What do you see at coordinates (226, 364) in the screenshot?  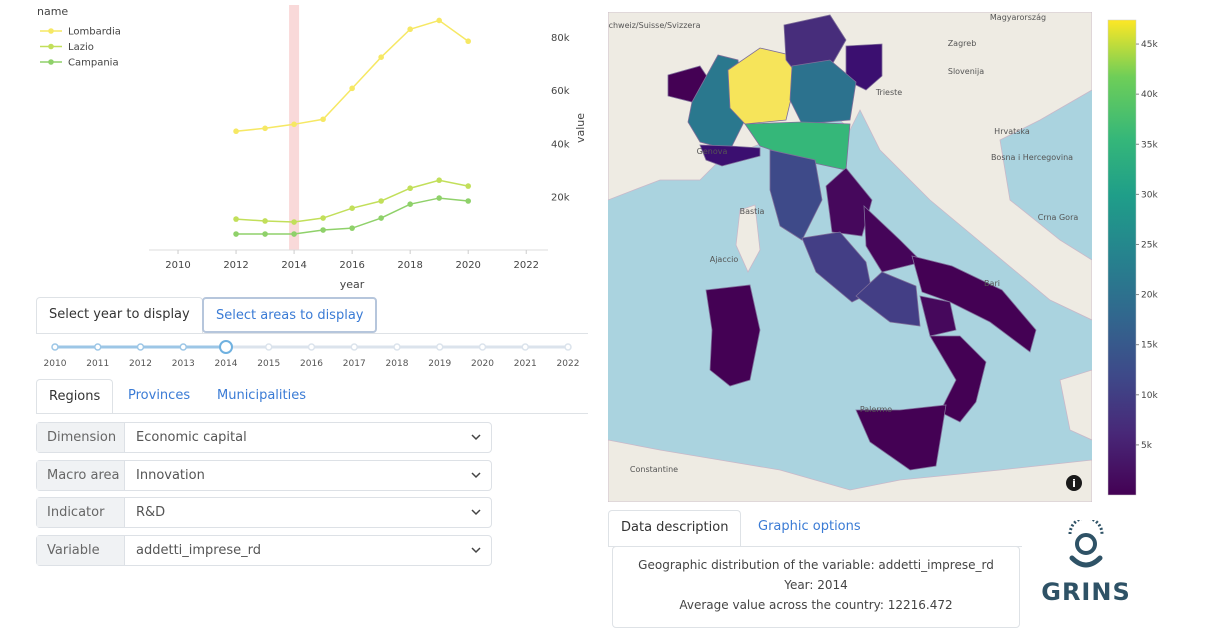 I see `slider-label: 2014` at bounding box center [226, 364].